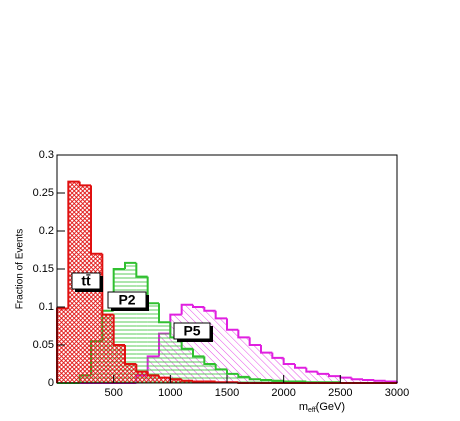  Describe the element at coordinates (340, 393) in the screenshot. I see `x-tick-label: 2500` at that location.